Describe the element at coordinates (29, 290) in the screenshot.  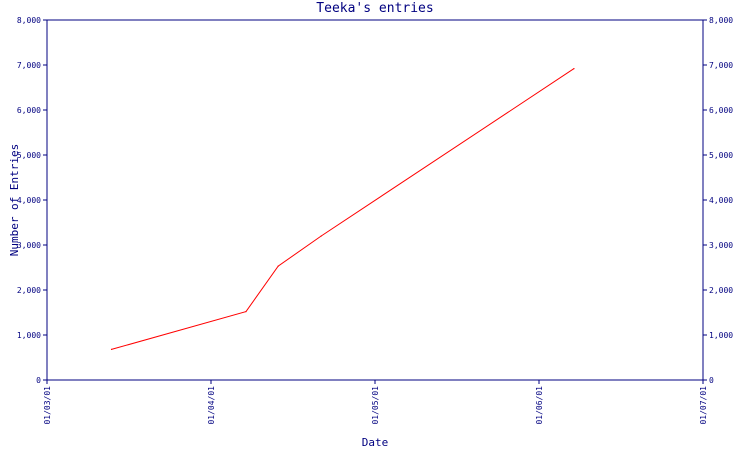
I see `y-tick-label-left: 2,000` at that location.